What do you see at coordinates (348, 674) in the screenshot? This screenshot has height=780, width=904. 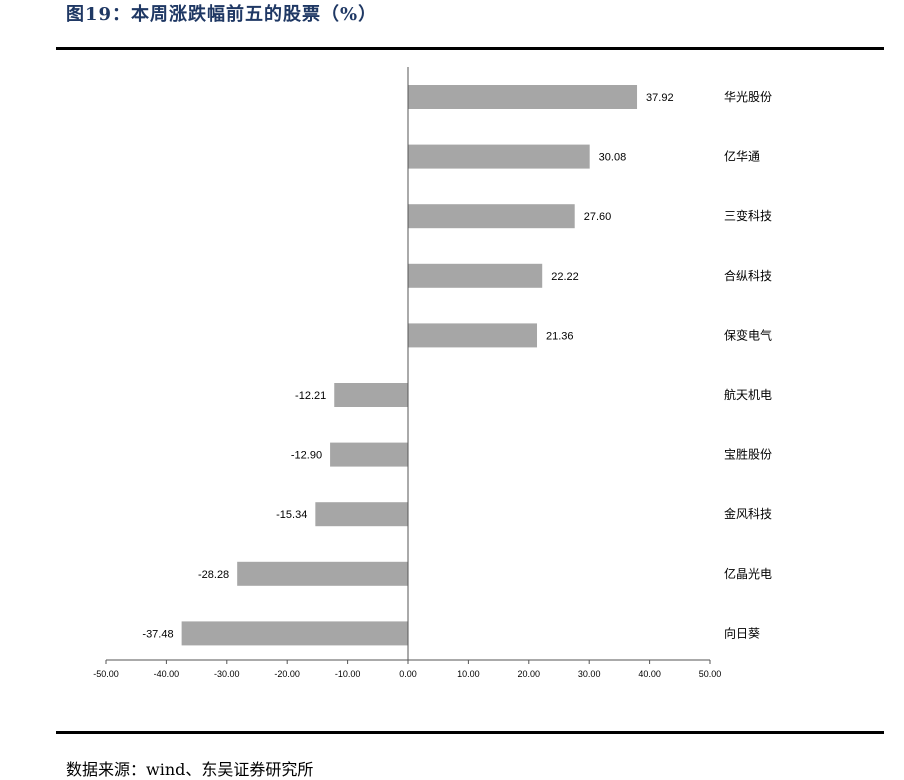 I see `x-tick-label: -10.00` at bounding box center [348, 674].